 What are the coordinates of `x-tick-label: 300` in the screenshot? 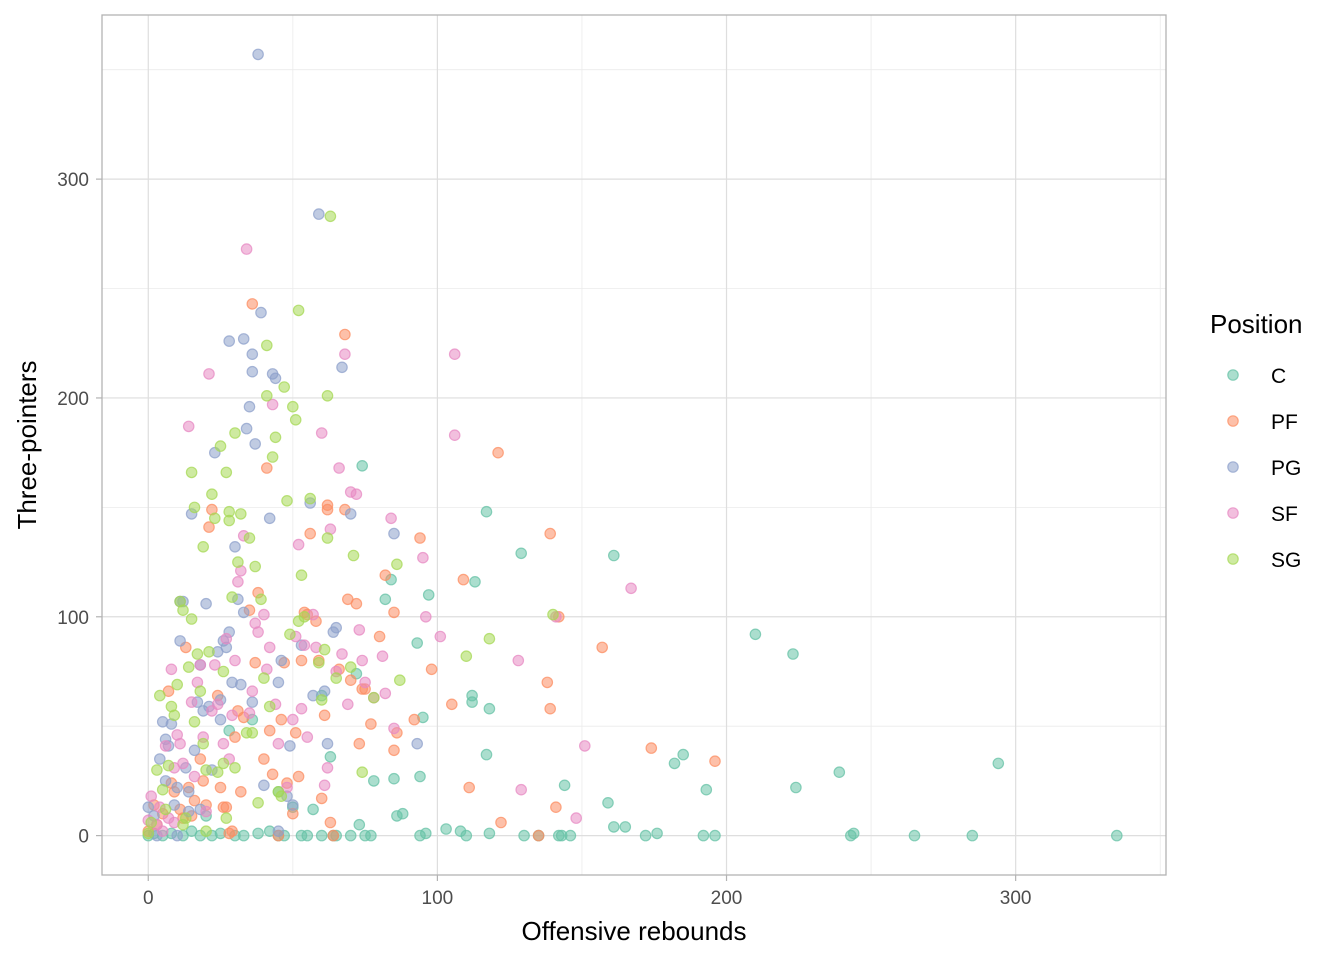 It's located at (1016, 898).